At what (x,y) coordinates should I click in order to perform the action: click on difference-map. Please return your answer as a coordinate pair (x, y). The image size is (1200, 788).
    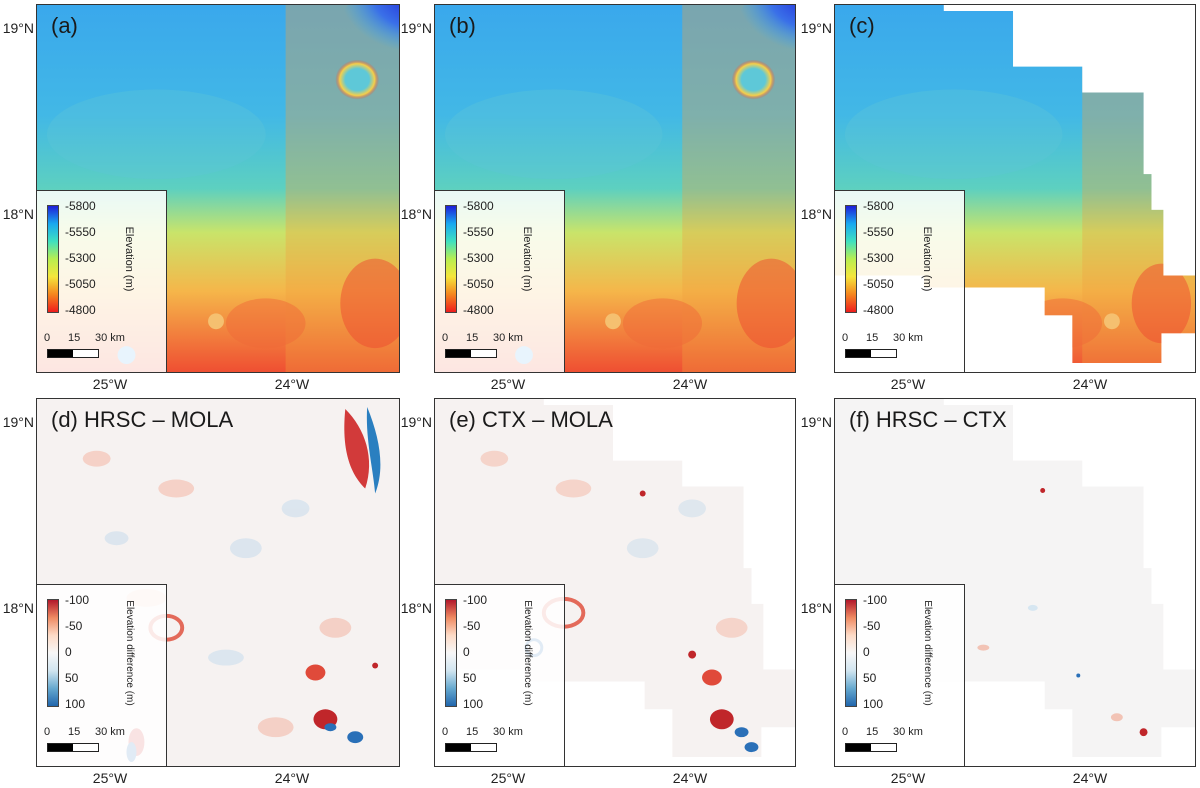
    Looking at the image, I should click on (218, 582).